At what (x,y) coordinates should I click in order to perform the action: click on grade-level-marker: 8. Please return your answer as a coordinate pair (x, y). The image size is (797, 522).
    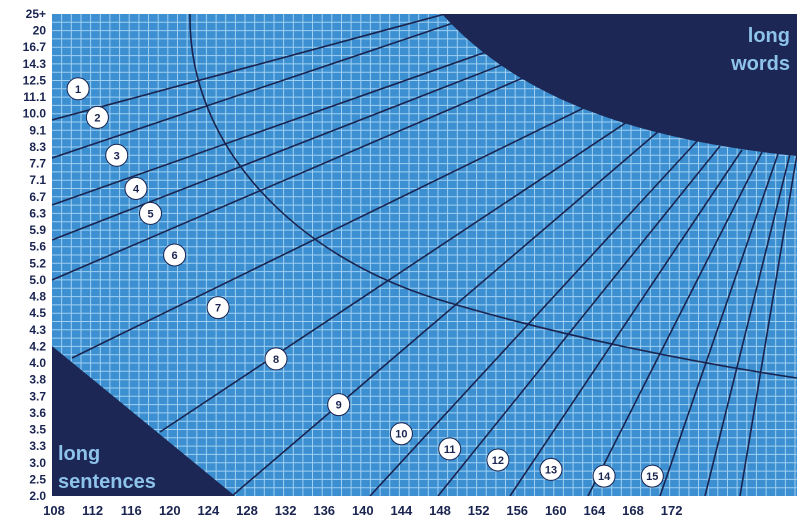
    Looking at the image, I should click on (276, 359).